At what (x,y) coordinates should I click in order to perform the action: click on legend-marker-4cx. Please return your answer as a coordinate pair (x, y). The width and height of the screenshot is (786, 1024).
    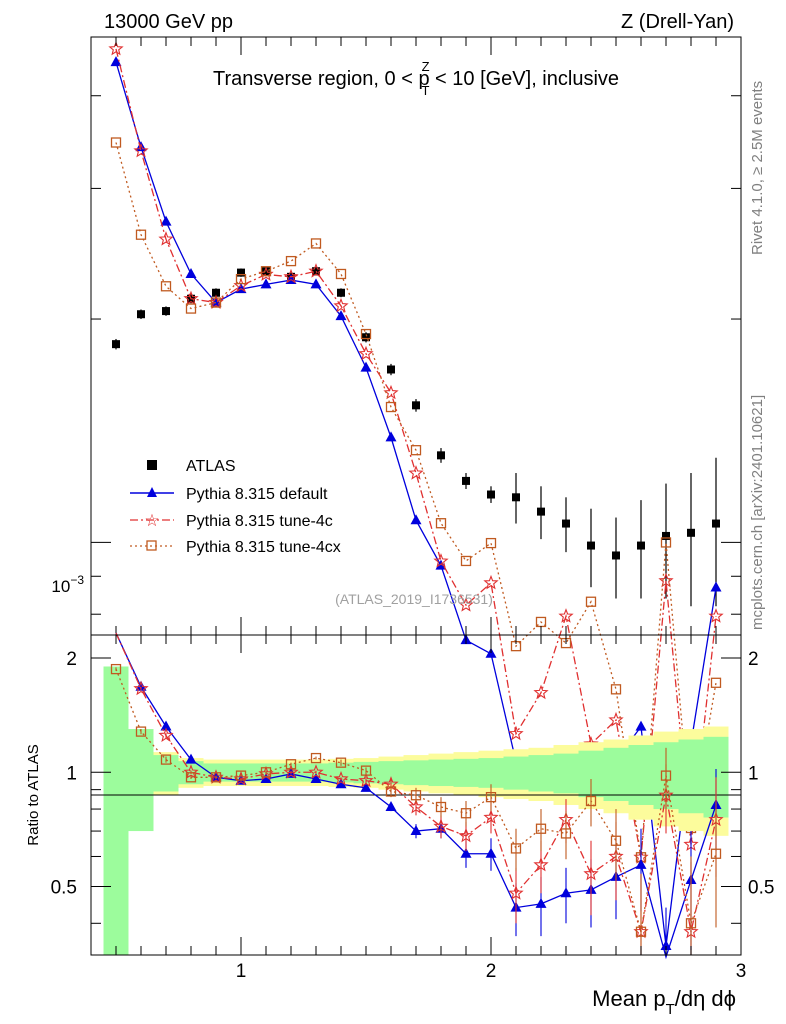
    Looking at the image, I should click on (151, 545).